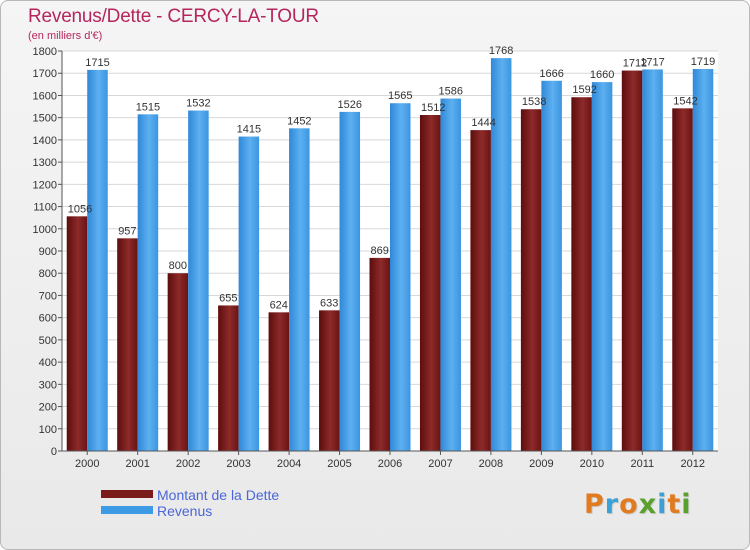 The image size is (750, 550). I want to click on y-tick-label: 700, so click(48, 296).